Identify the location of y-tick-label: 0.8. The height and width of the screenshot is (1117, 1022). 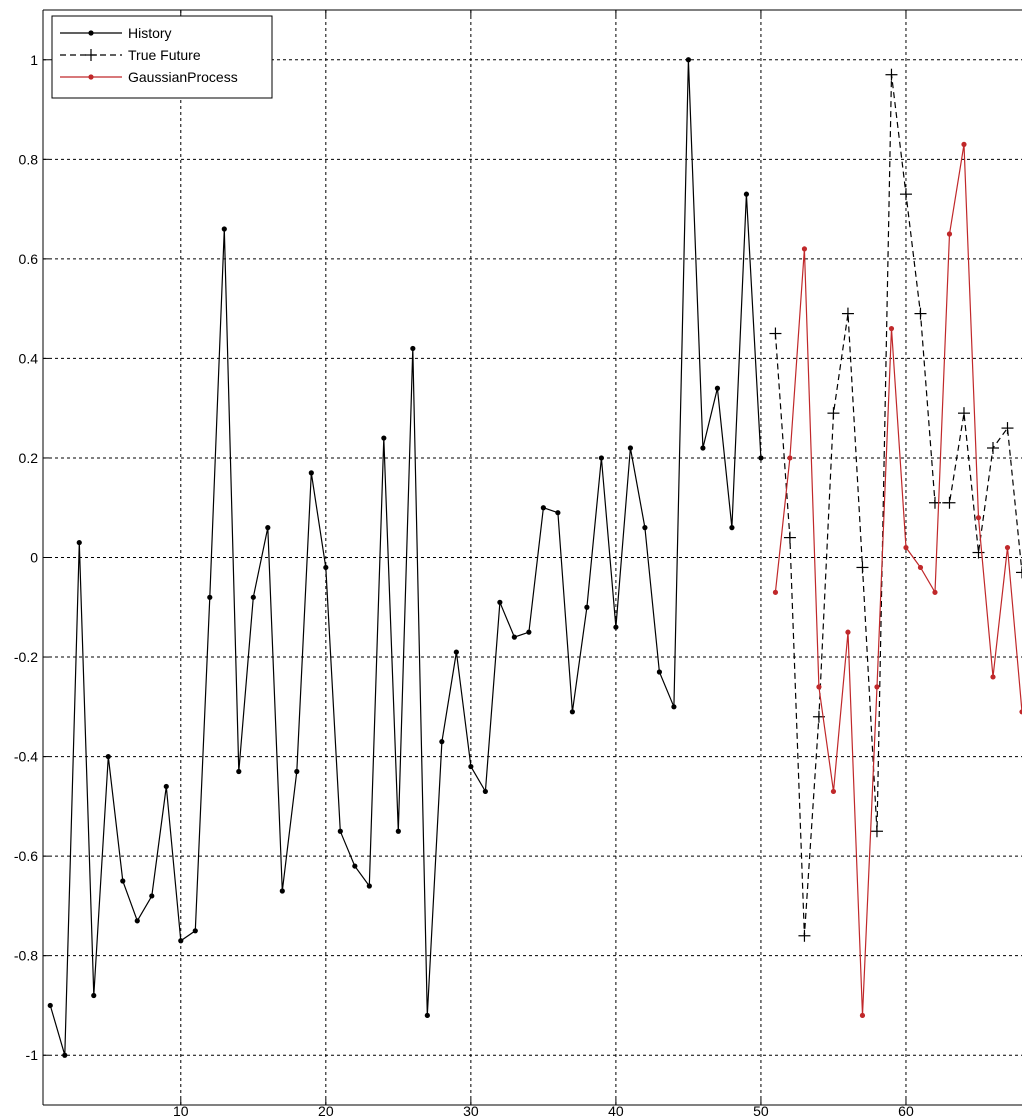
(29, 159).